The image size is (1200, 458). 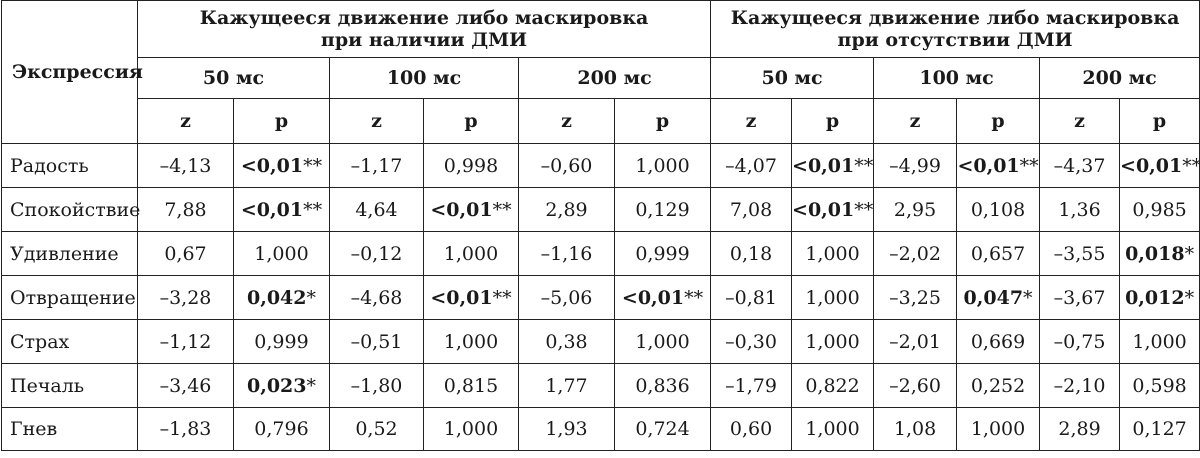 What do you see at coordinates (566, 165) in the screenshot?
I see `z-value: –0,60` at bounding box center [566, 165].